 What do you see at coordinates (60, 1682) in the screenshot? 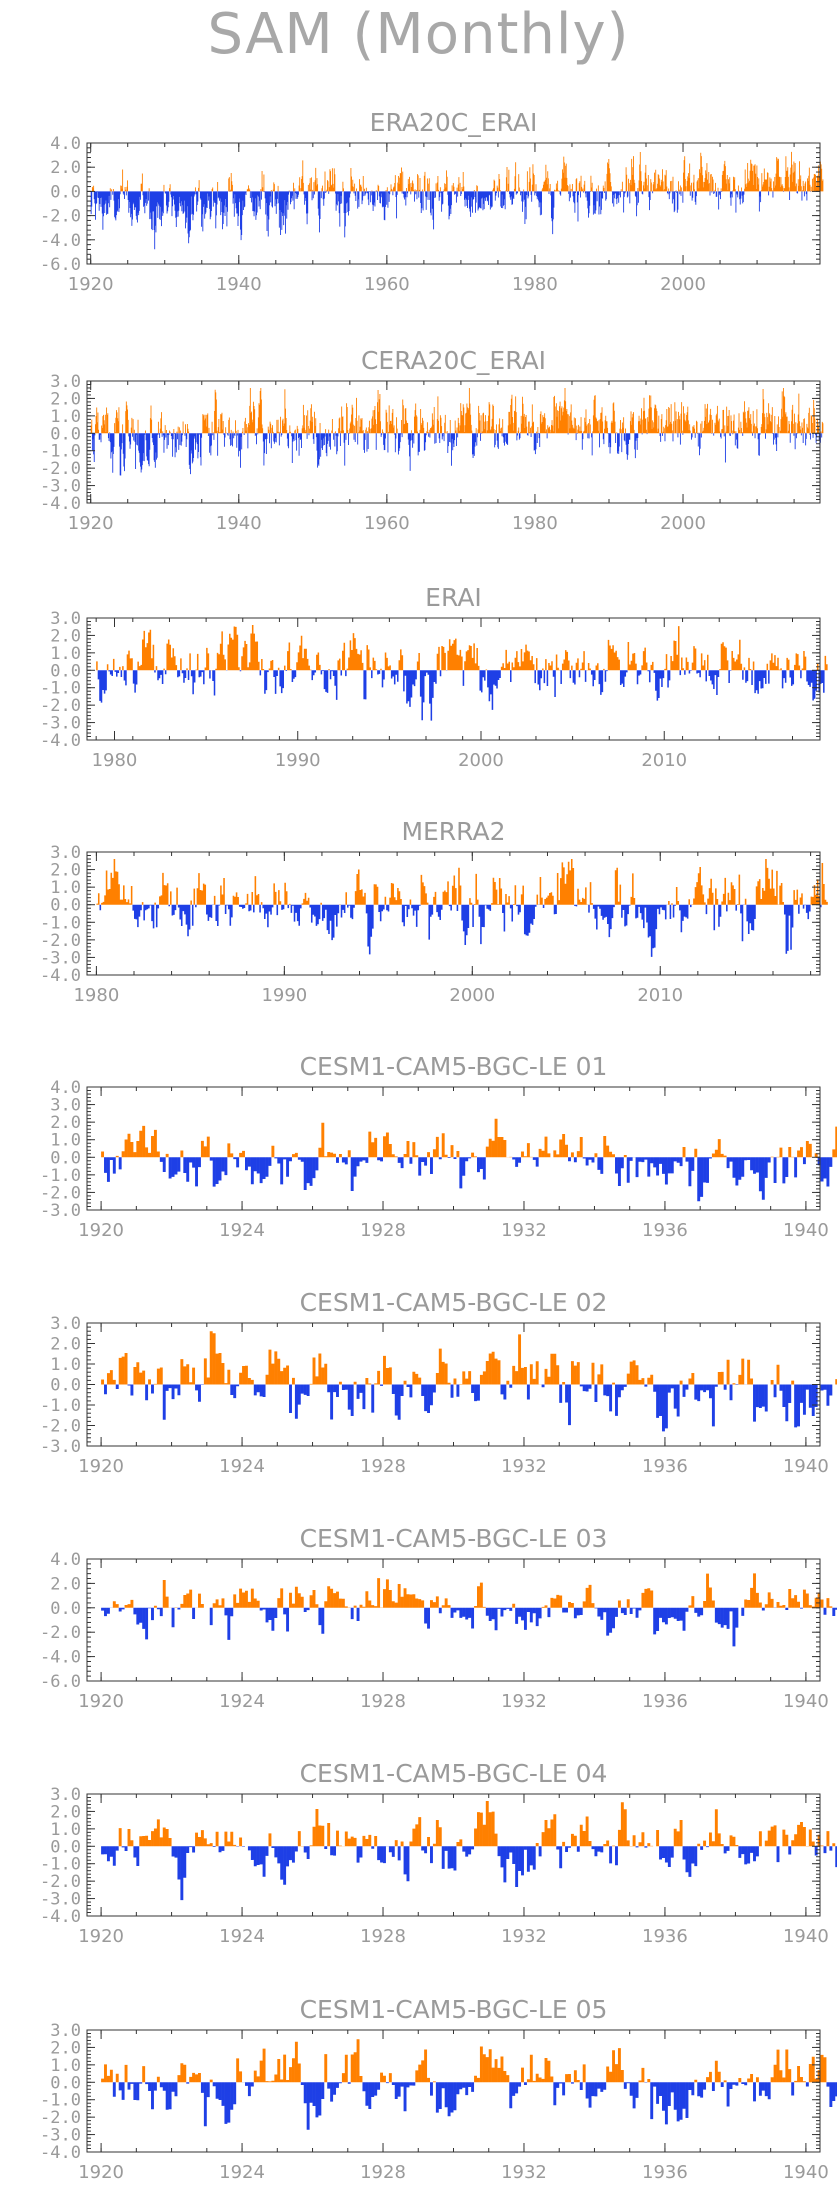
I see `y-tick-label: -6.0` at bounding box center [60, 1682].